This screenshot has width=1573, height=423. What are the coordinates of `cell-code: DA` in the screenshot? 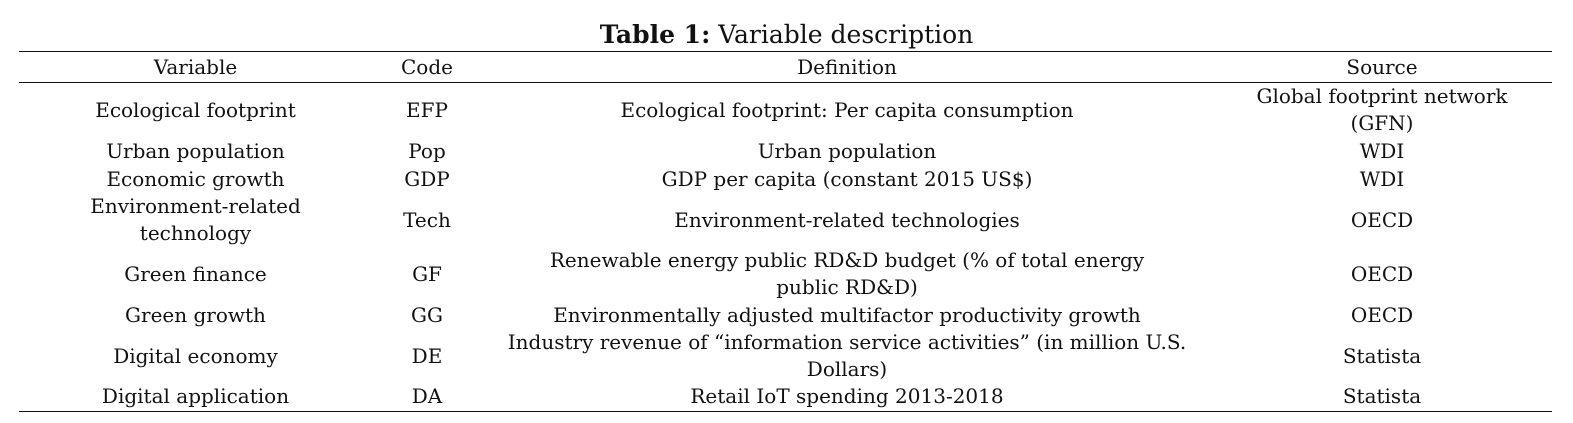 It's located at (427, 396).